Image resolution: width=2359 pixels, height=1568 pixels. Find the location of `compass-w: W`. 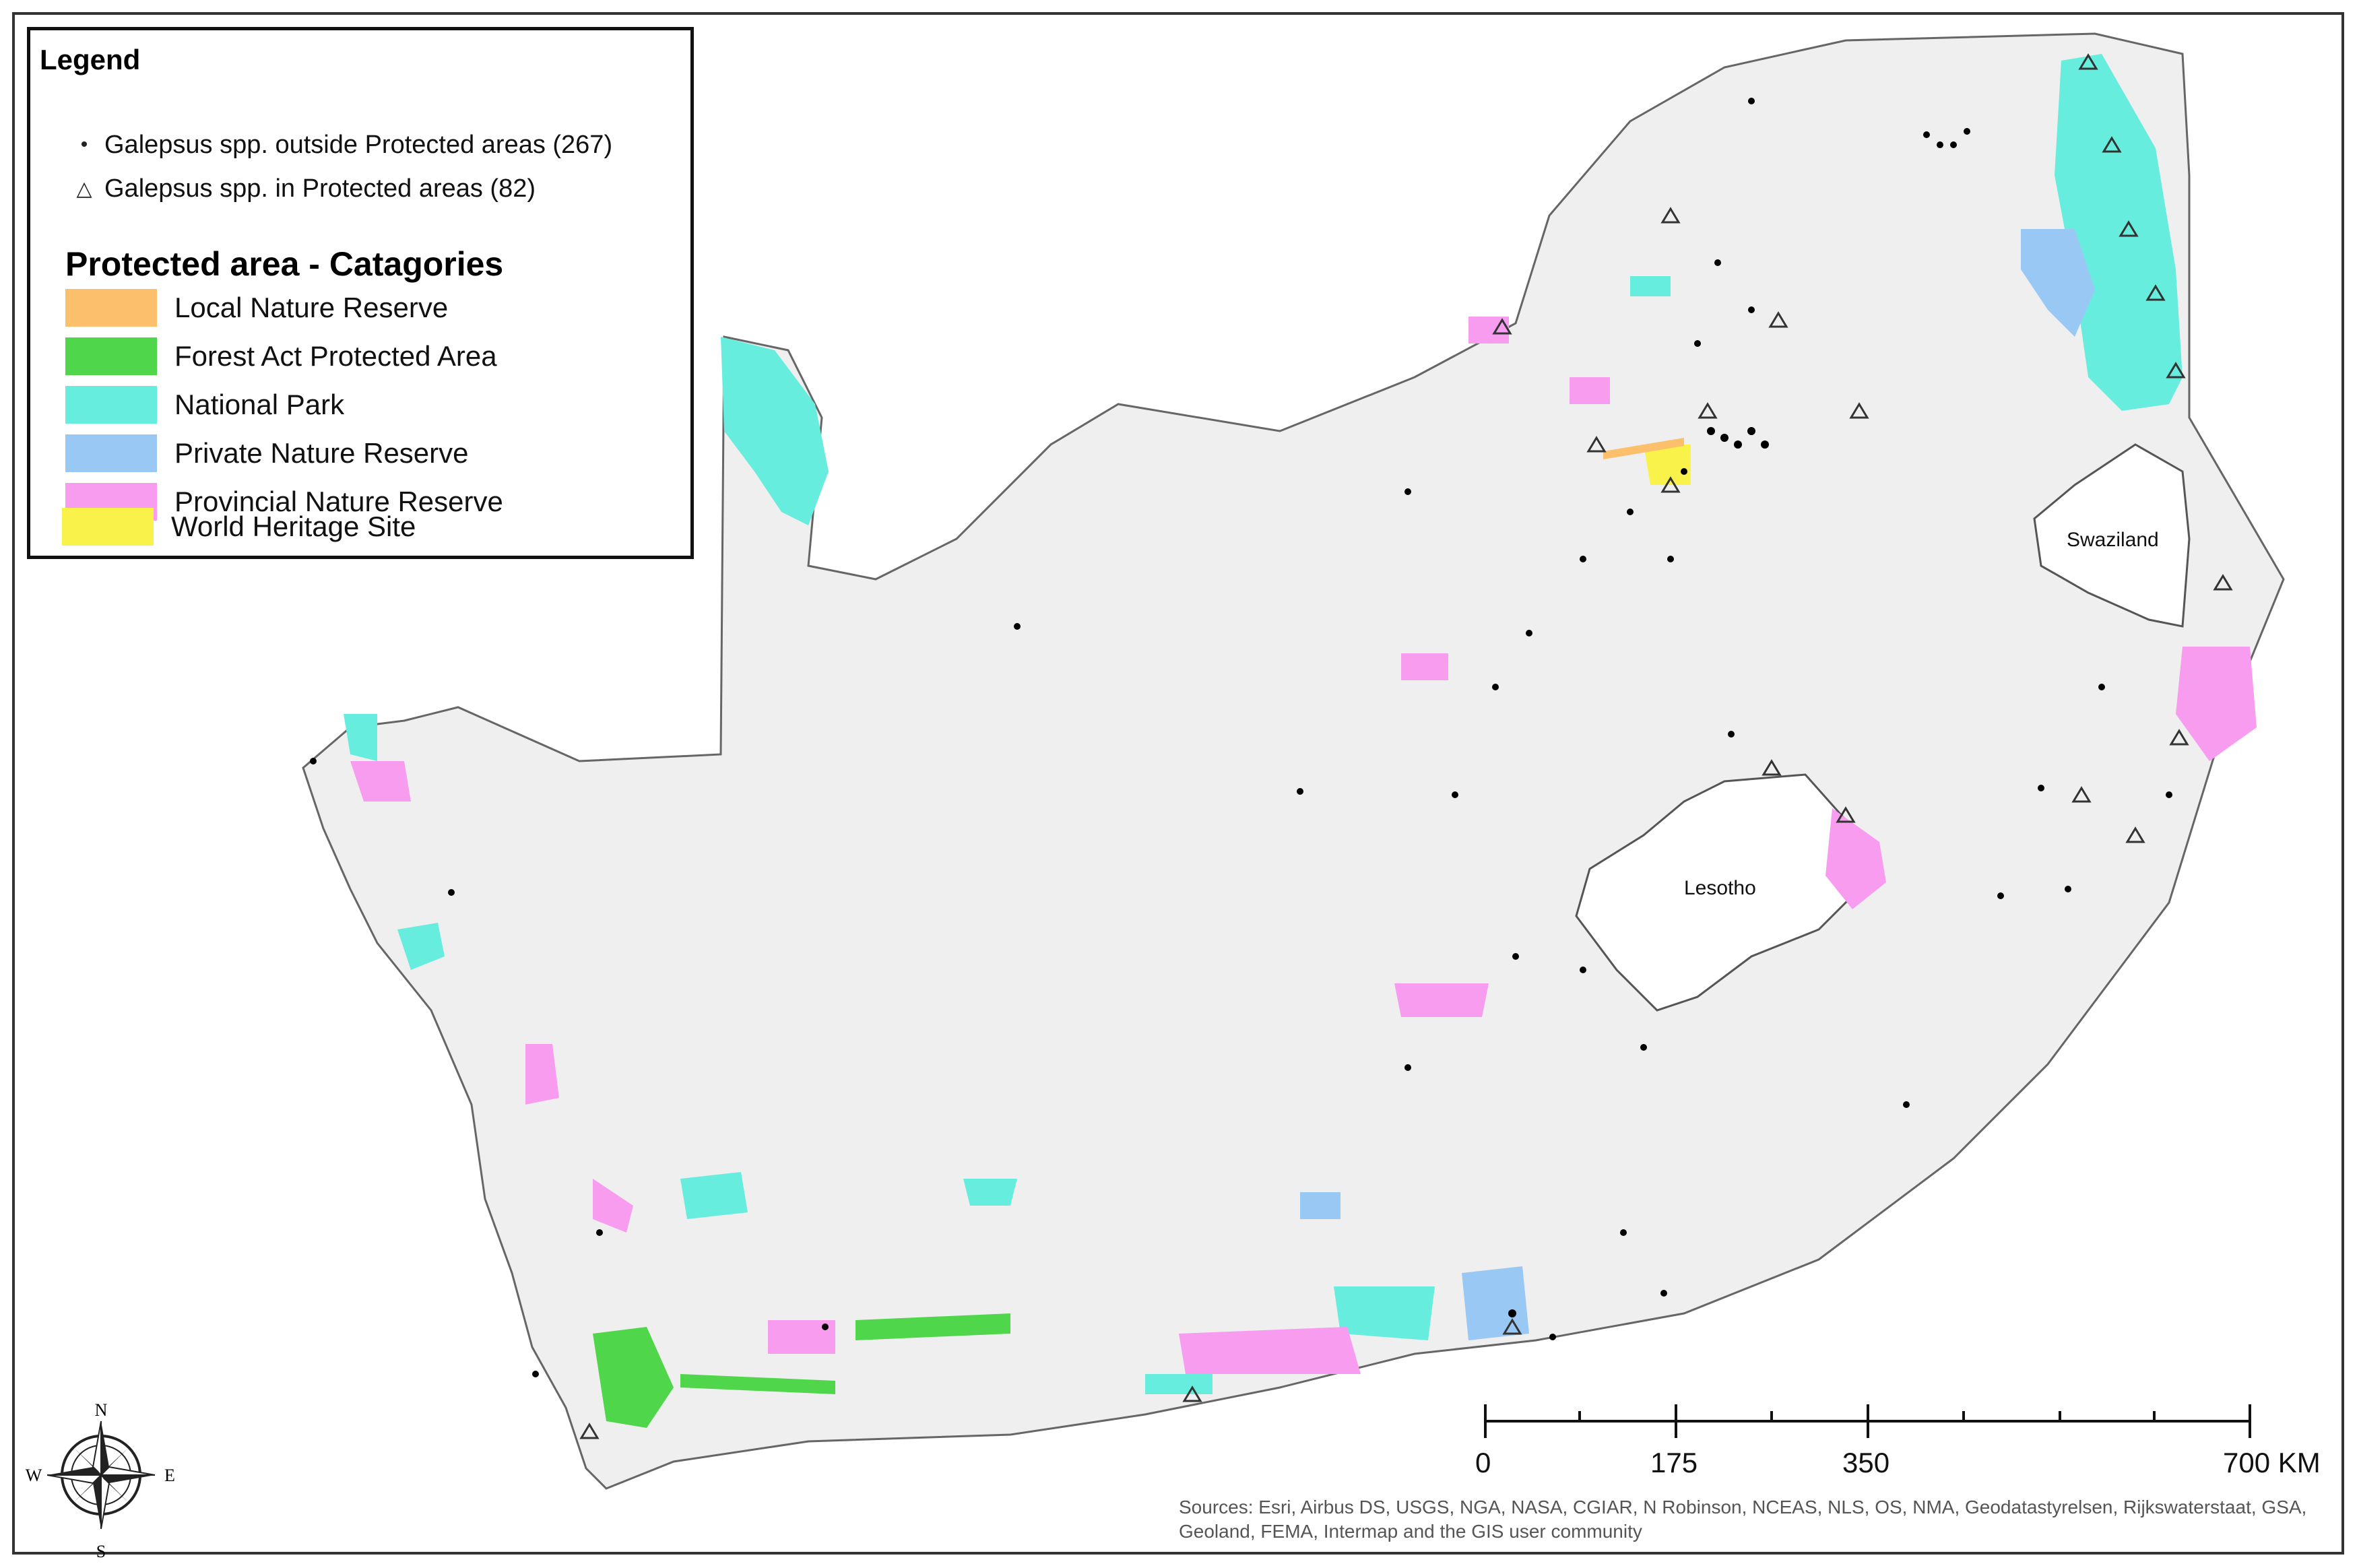

compass-w: W is located at coordinates (34, 1475).